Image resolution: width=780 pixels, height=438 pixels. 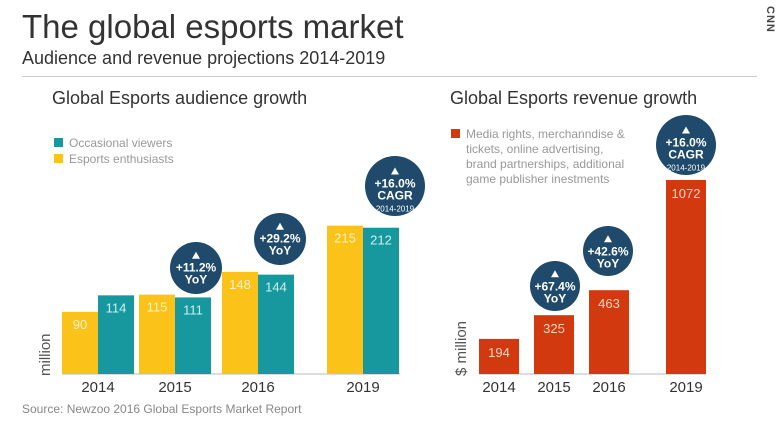 What do you see at coordinates (276, 324) in the screenshot?
I see `bar-occasional-2016` at bounding box center [276, 324].